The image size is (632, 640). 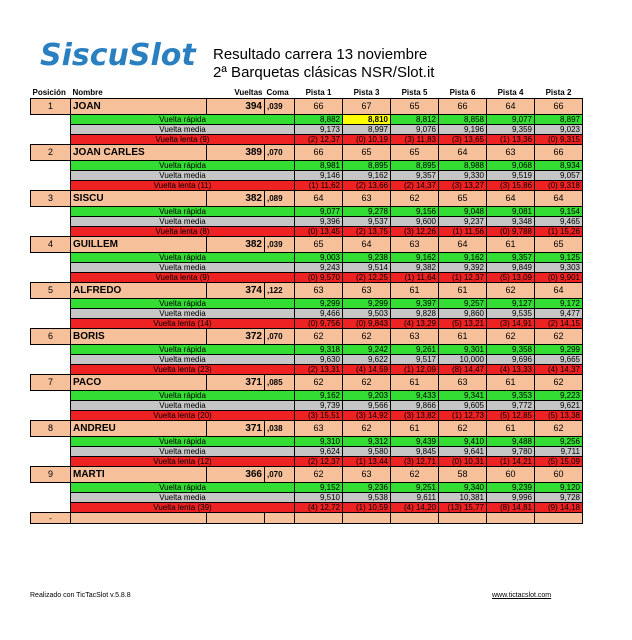 What do you see at coordinates (414, 487) in the screenshot?
I see `fast-value: 9,251` at bounding box center [414, 487].